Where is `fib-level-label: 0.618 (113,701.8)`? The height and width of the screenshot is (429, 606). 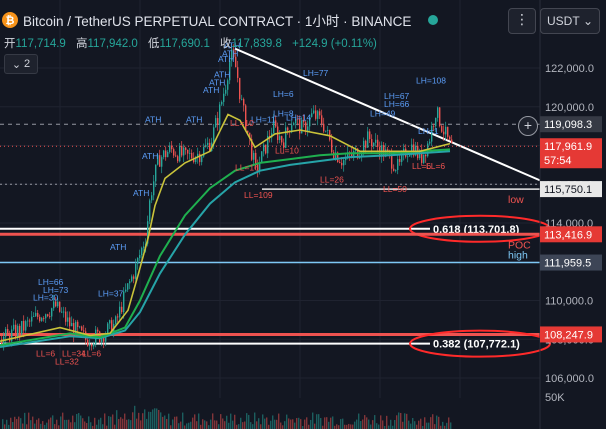 fib-level-label: 0.618 (113,701.8) is located at coordinates (476, 230).